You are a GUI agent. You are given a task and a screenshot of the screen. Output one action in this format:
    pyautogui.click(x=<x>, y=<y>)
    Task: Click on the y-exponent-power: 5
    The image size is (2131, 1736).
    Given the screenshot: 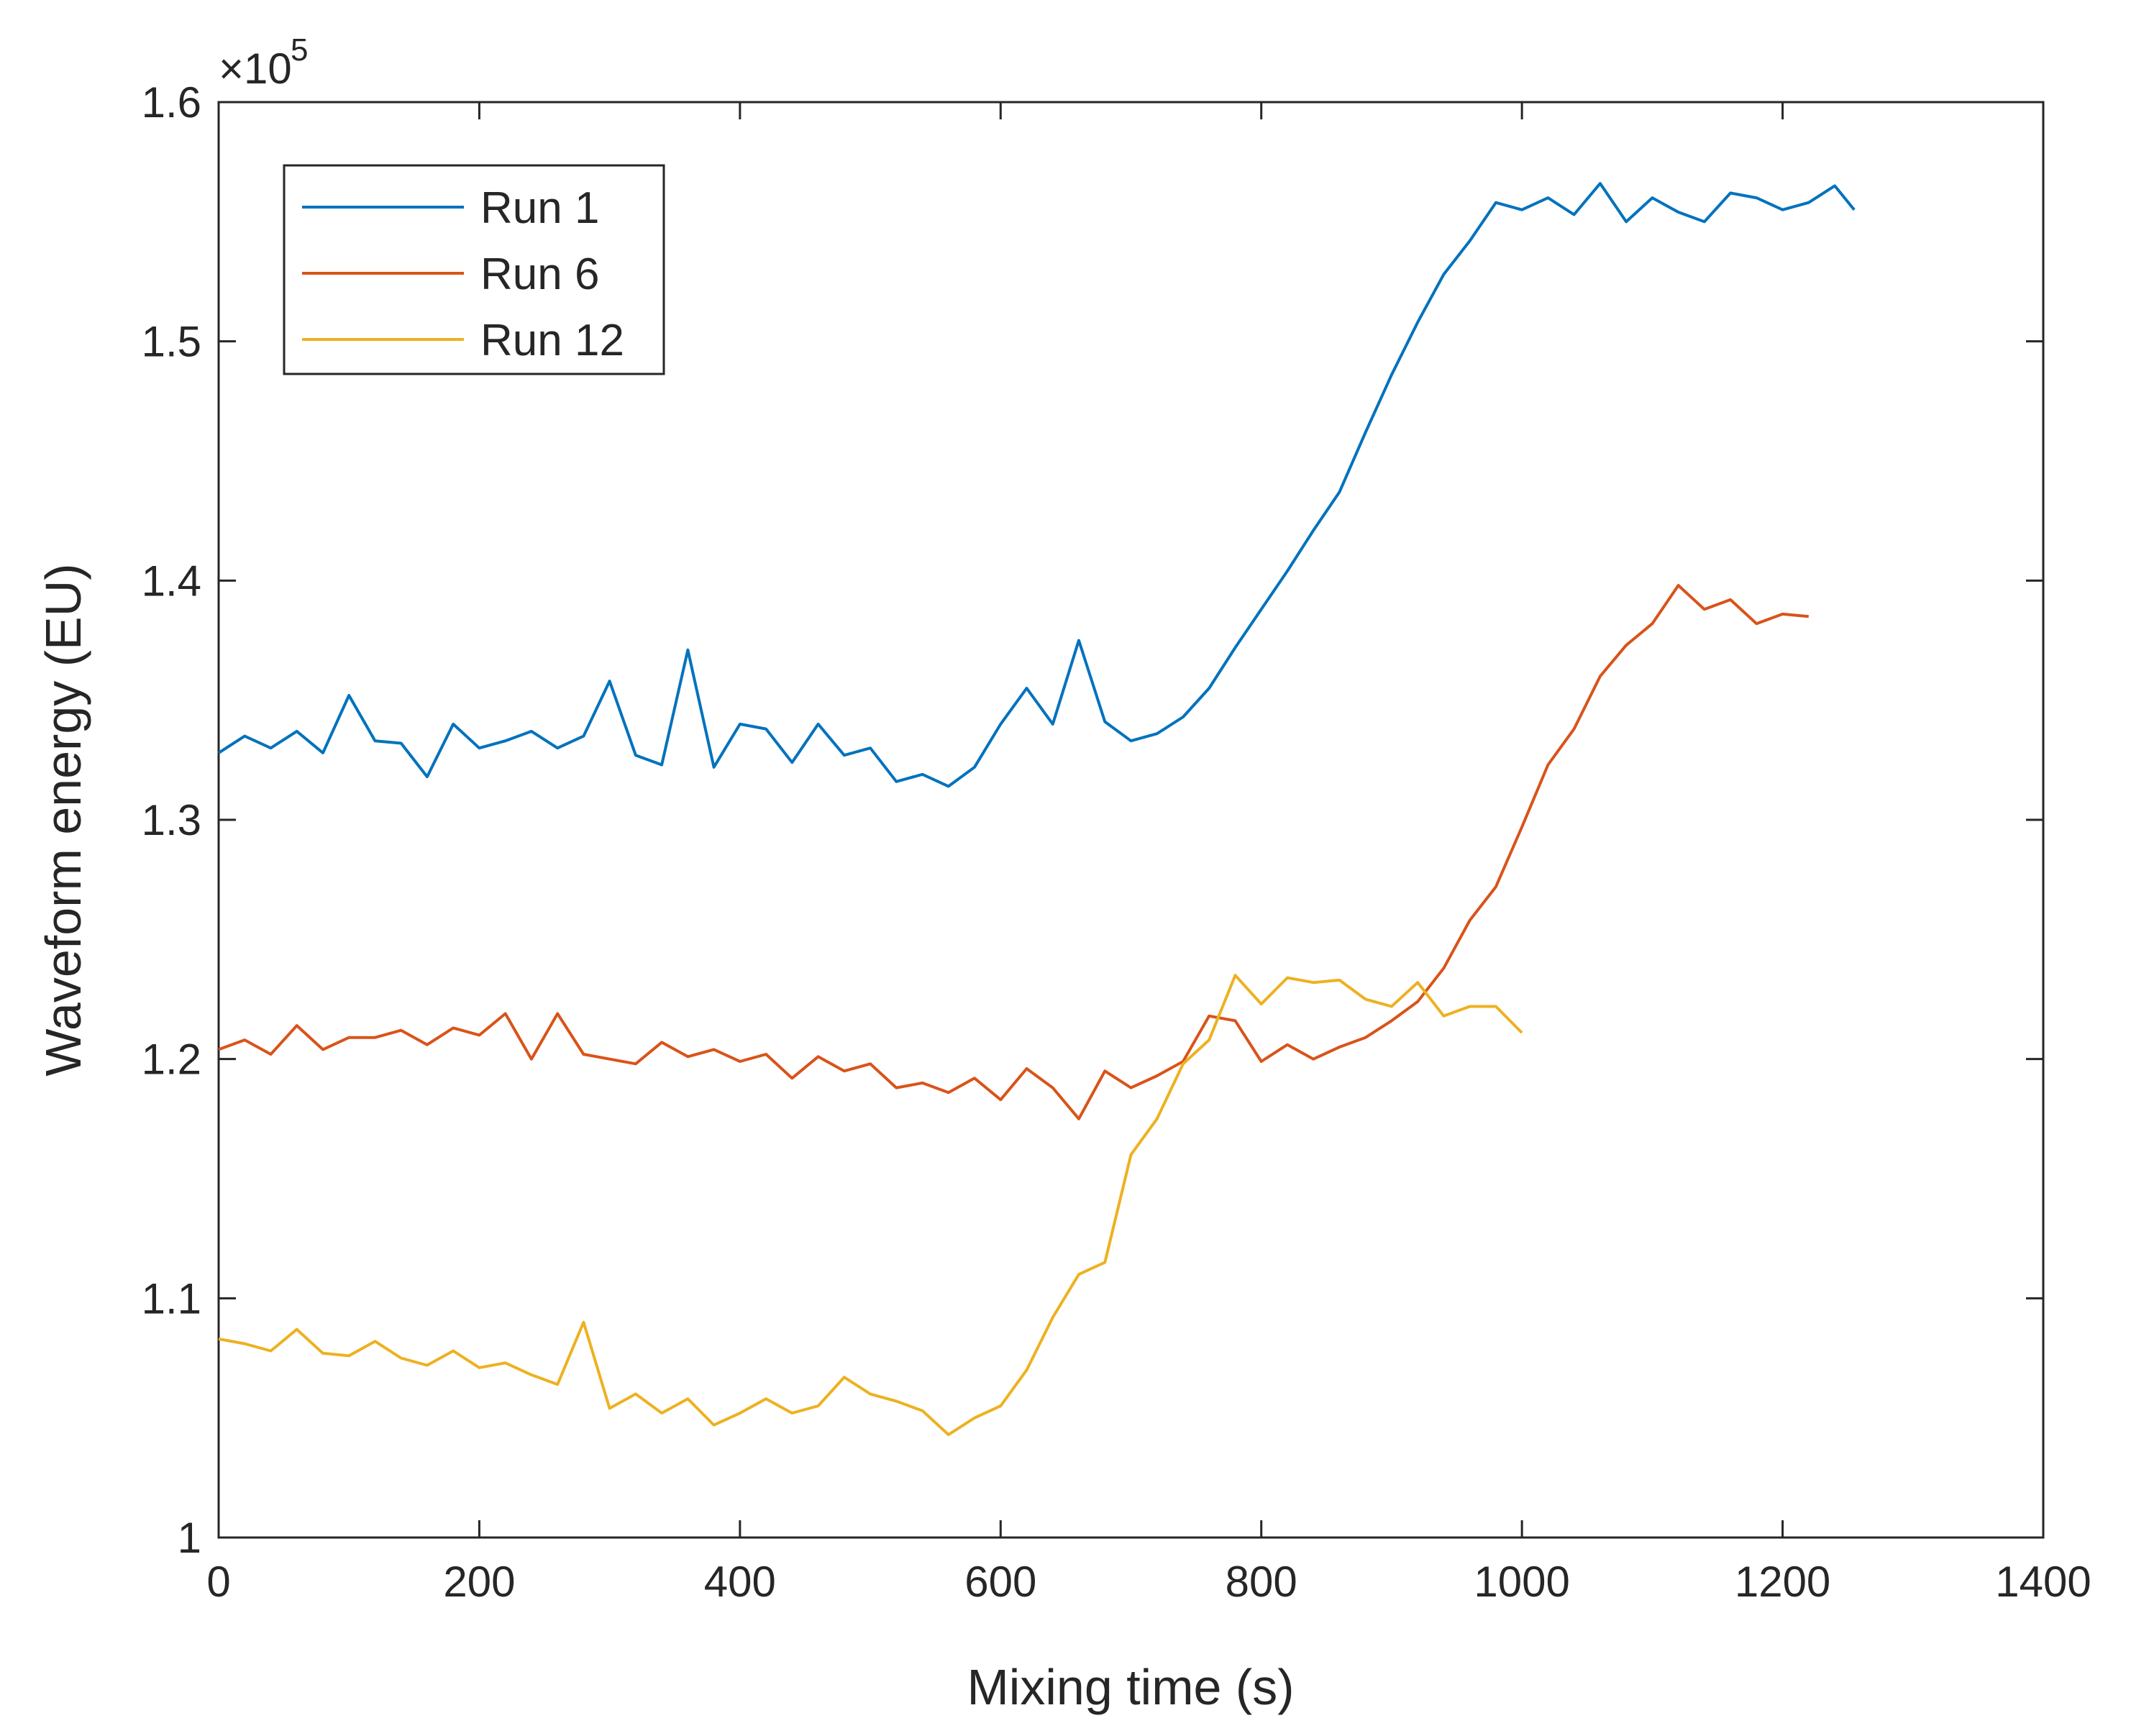 What is the action you would take?
    pyautogui.click(x=299, y=50)
    